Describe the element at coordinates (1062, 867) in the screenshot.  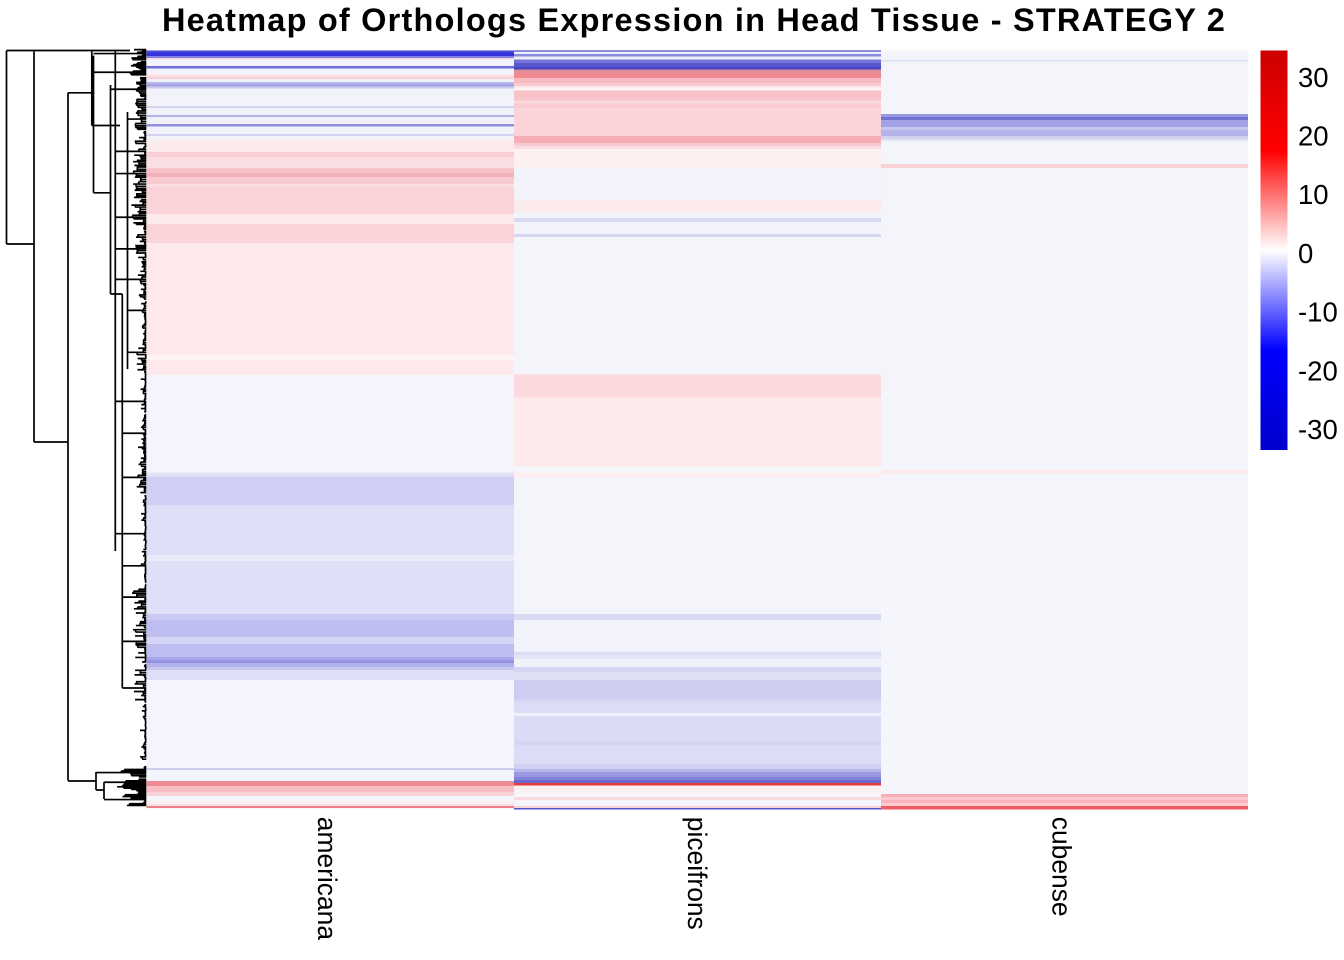
I see `svg-text: cubense` at that location.